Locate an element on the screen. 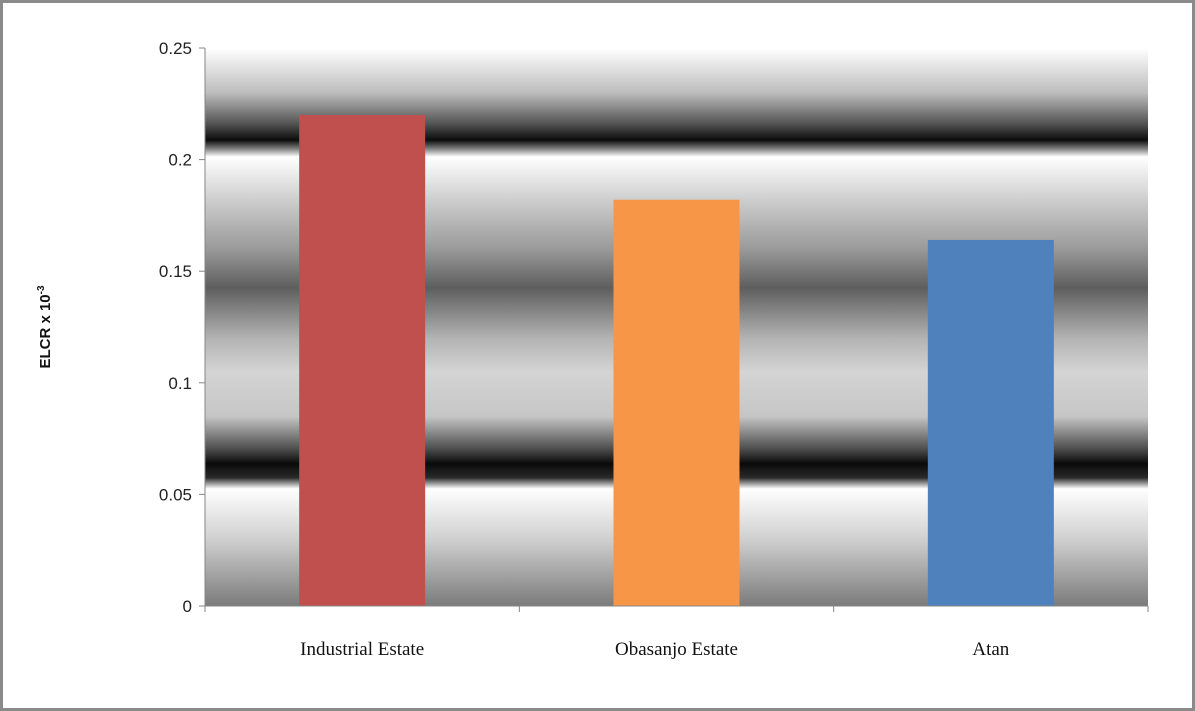 The height and width of the screenshot is (711, 1195). y-tick-label: 0.15 is located at coordinates (175, 271).